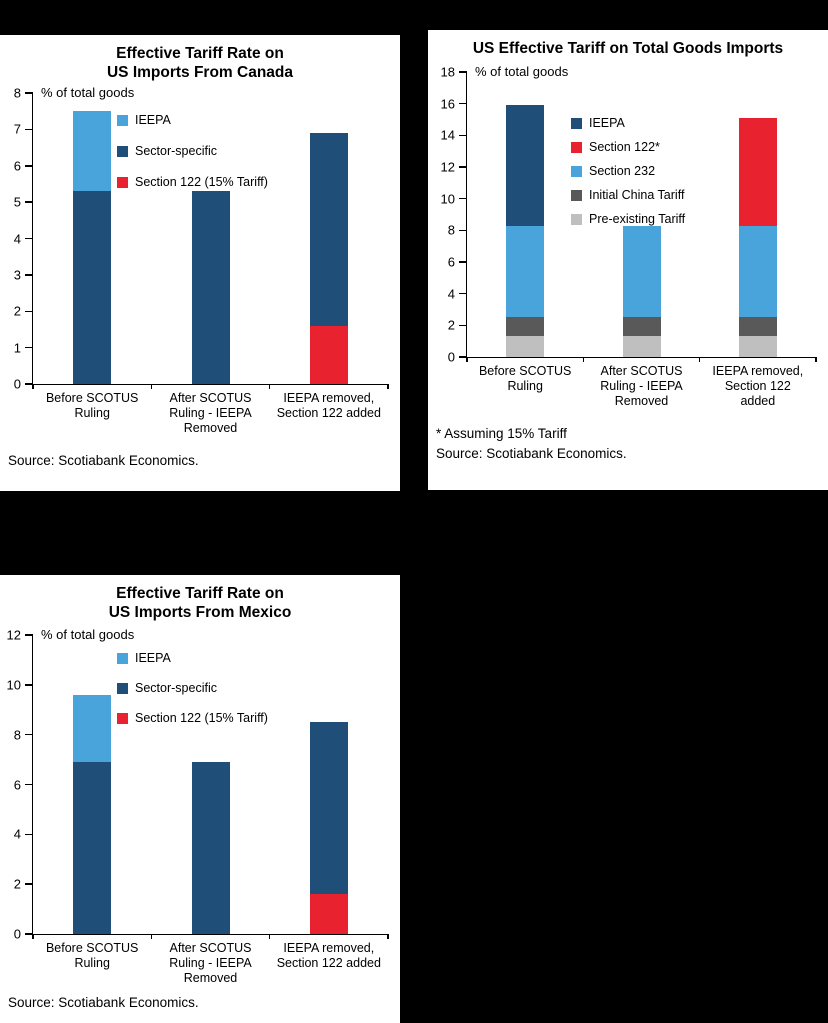  Describe the element at coordinates (447, 72) in the screenshot. I see `y-tick-label: 18` at that location.